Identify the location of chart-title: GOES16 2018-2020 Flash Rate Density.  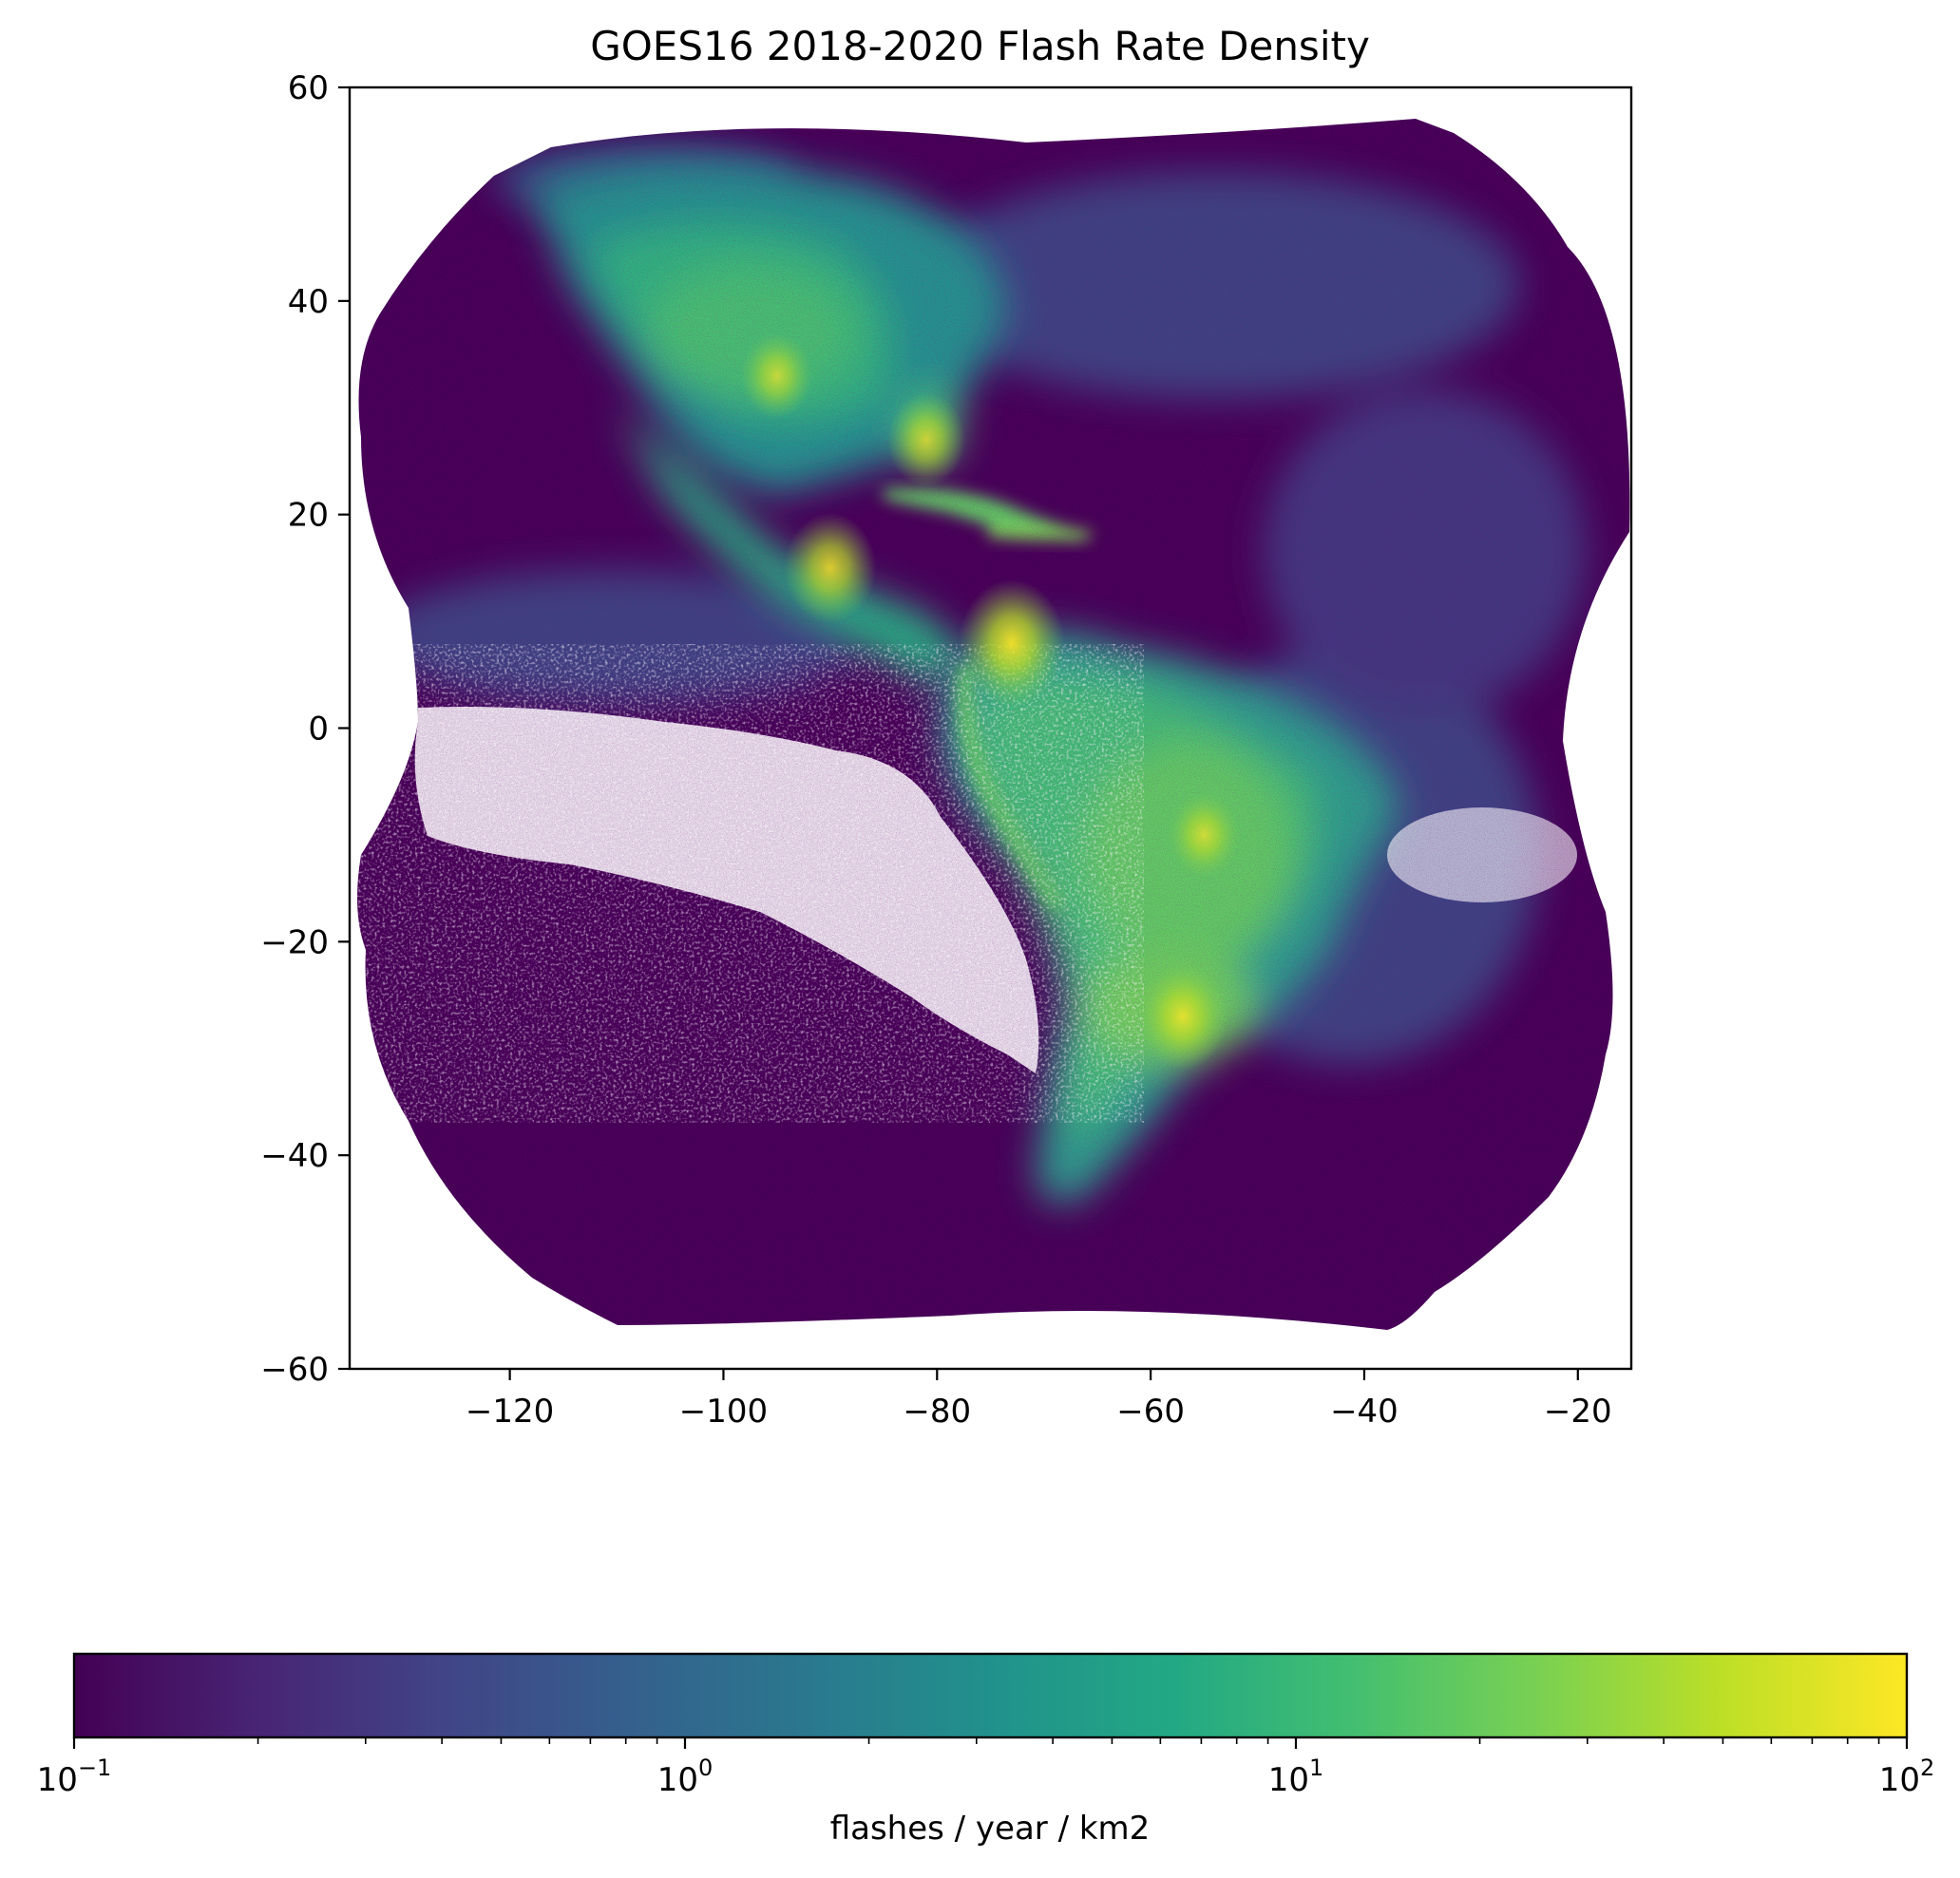
(980, 46).